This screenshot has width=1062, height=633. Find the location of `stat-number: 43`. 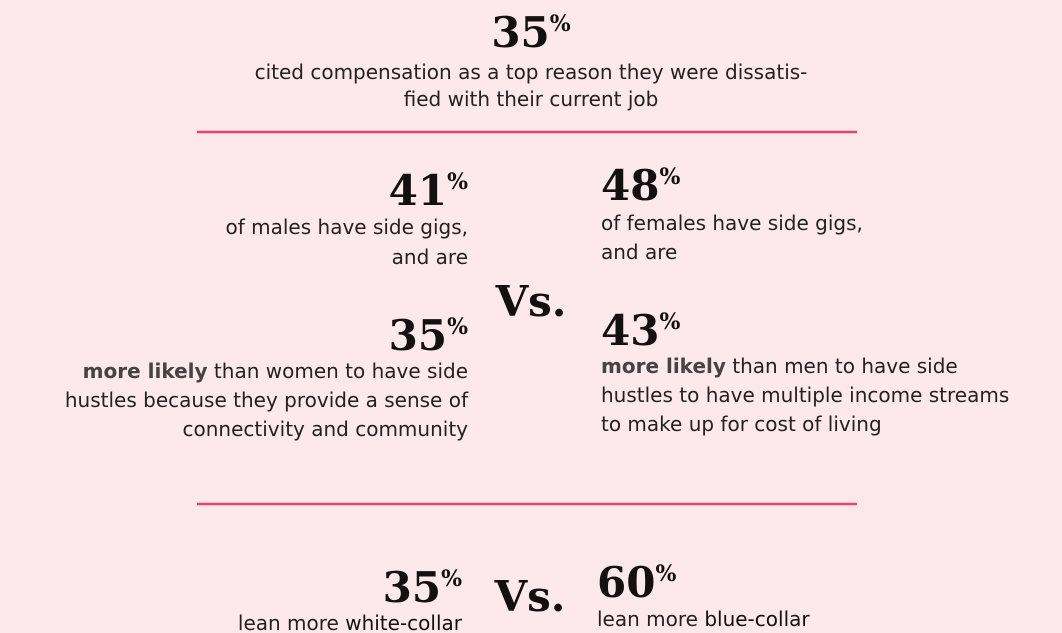

stat-number: 43 is located at coordinates (630, 330).